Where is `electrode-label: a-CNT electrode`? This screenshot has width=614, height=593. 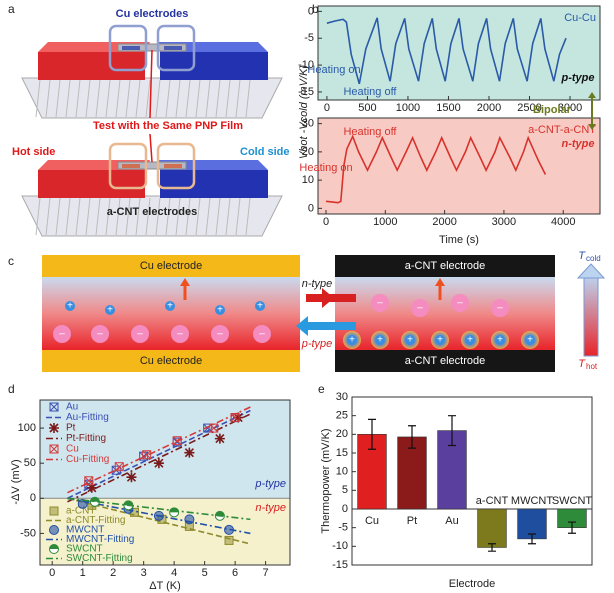
electrode-label: a-CNT electrode is located at coordinates (445, 266).